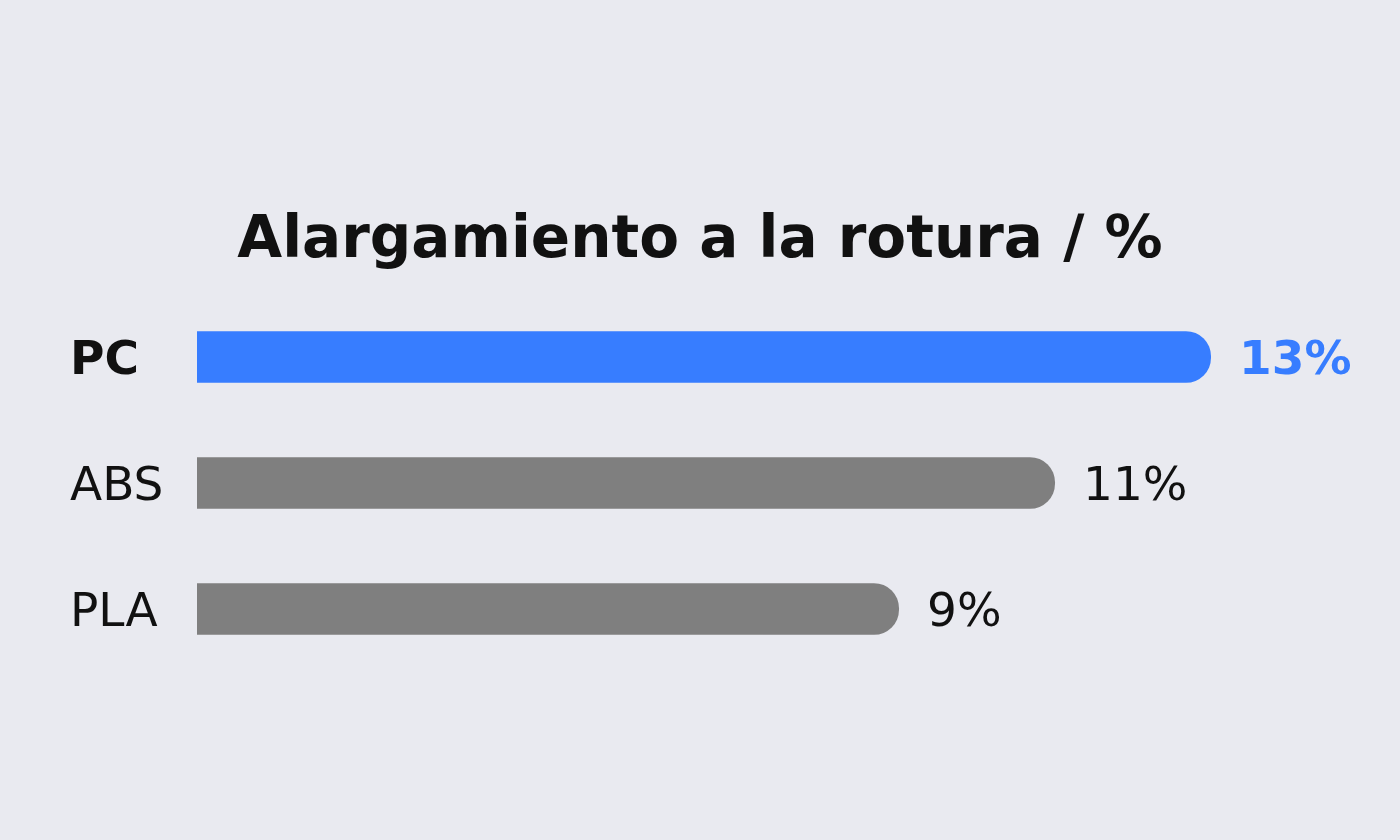 The height and width of the screenshot is (840, 1400). What do you see at coordinates (1295, 357) in the screenshot?
I see `data-label: 13%` at bounding box center [1295, 357].